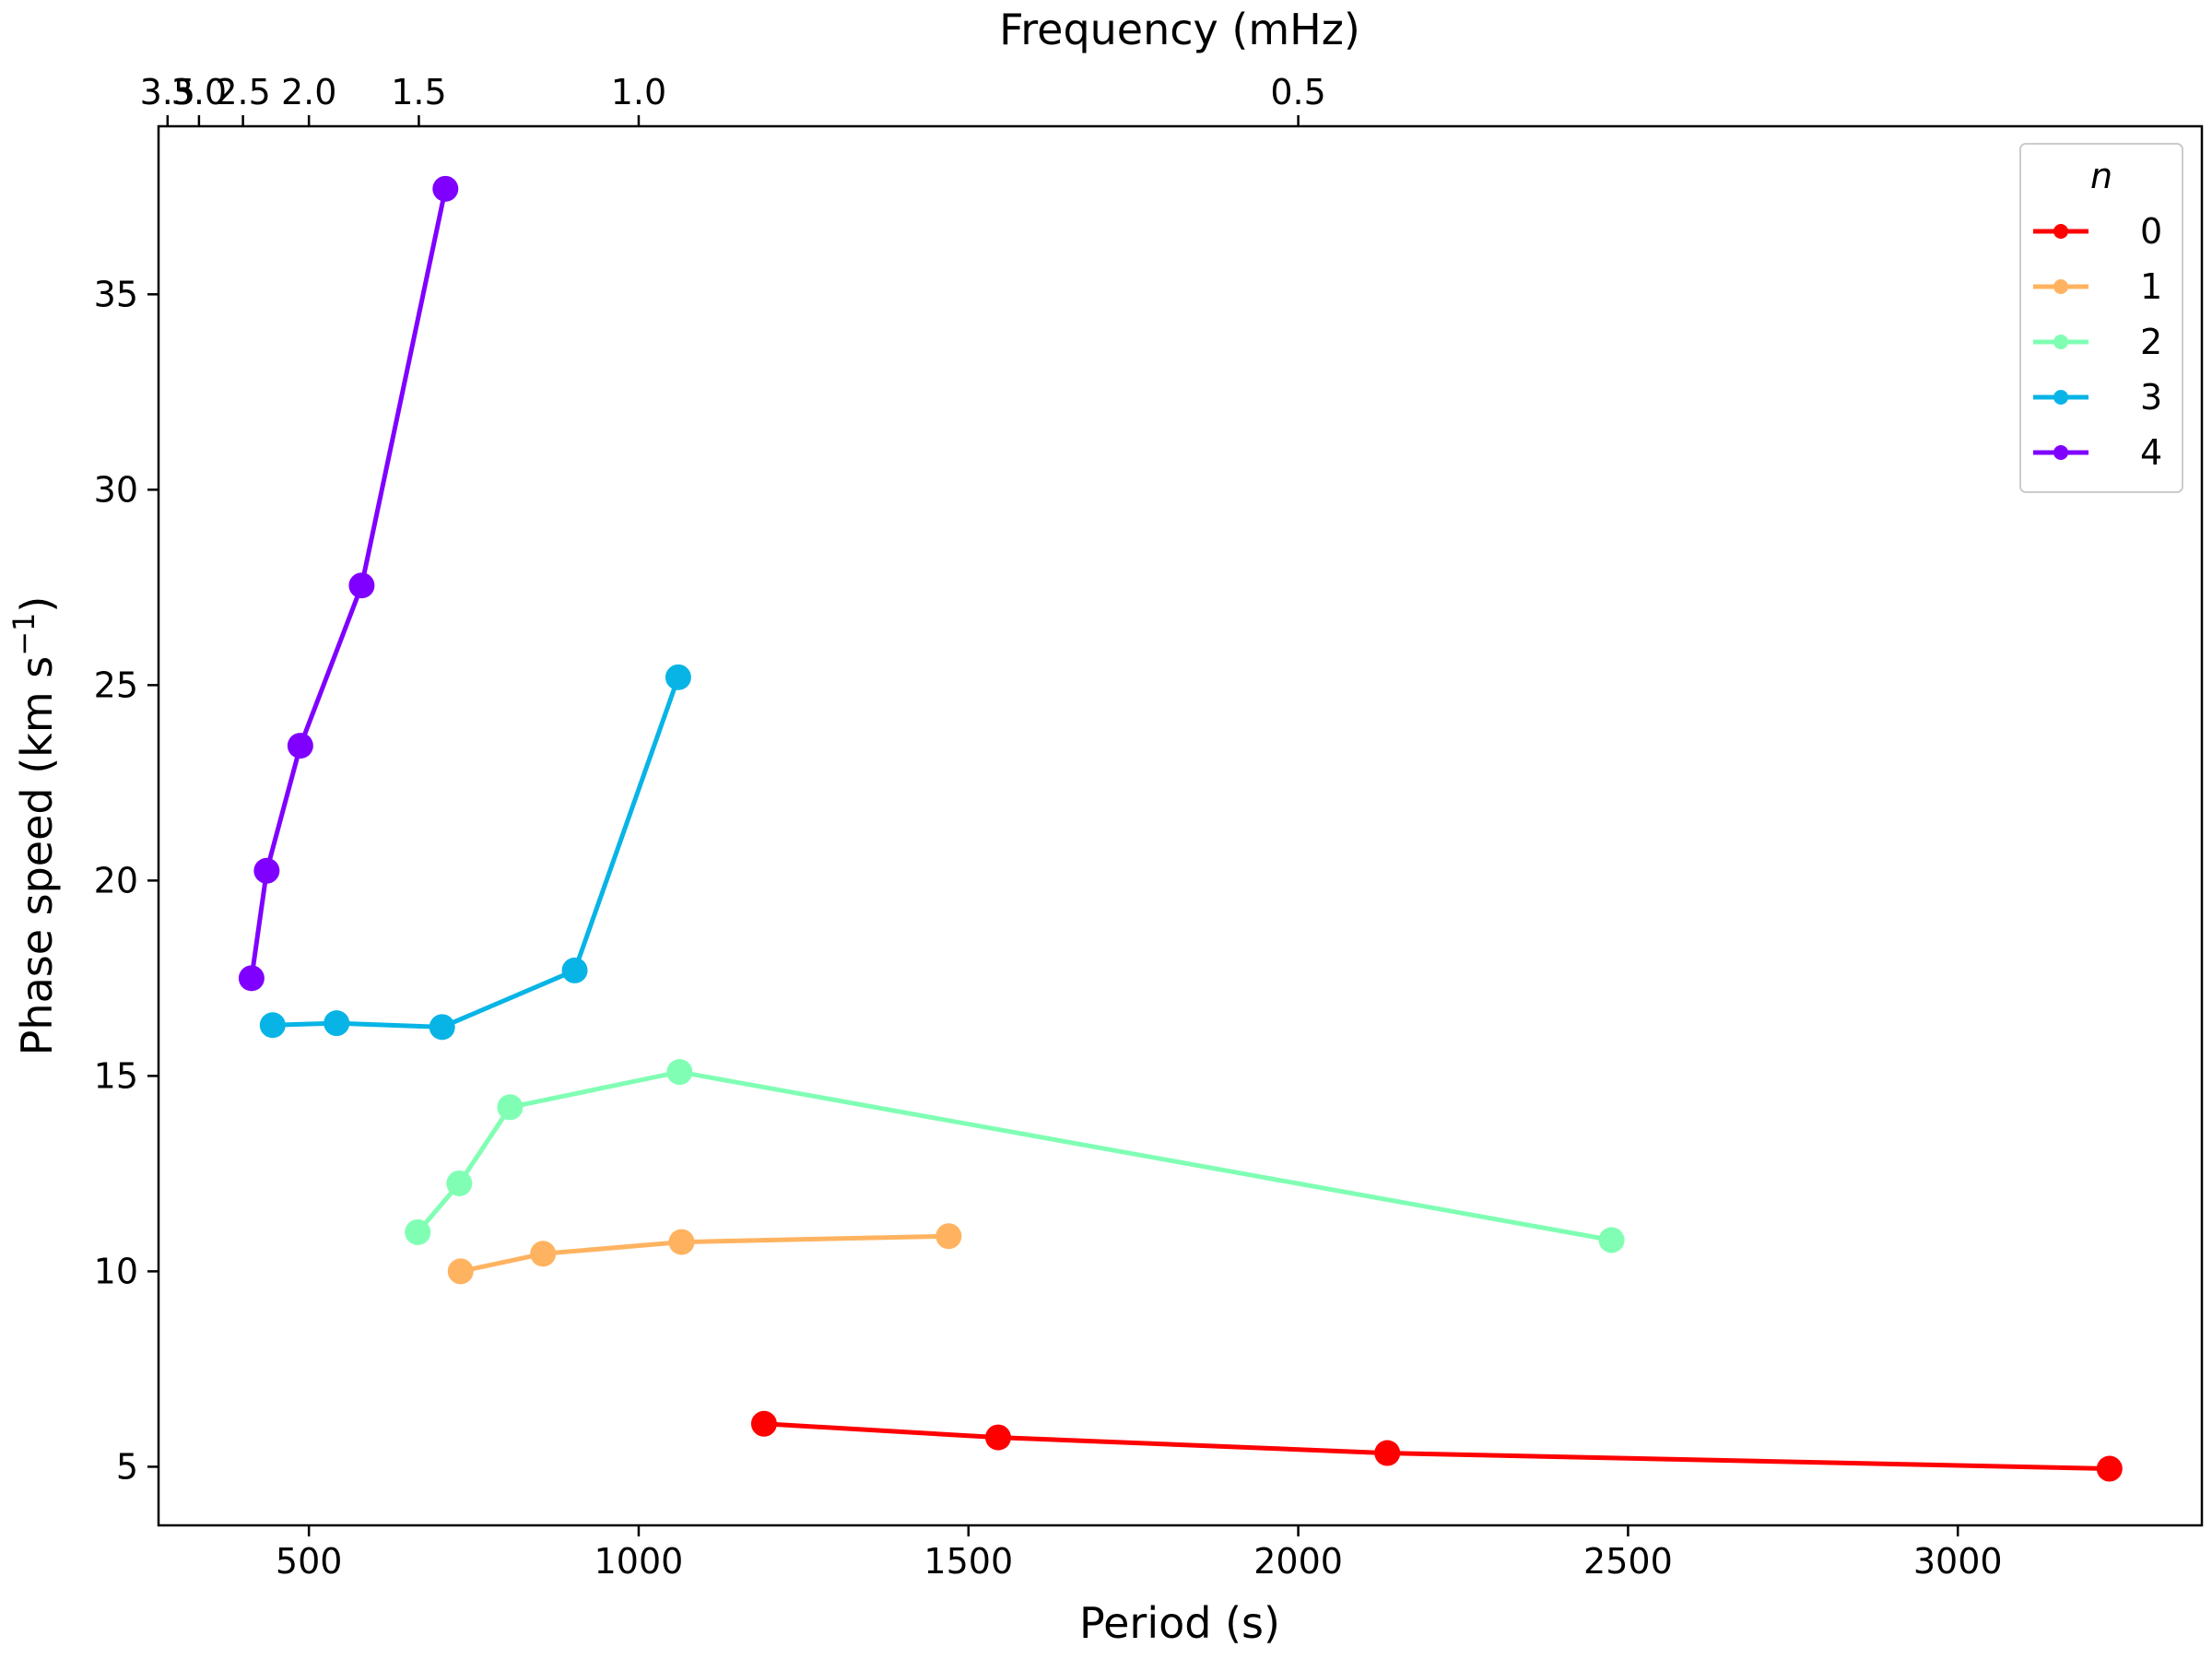 The image size is (2212, 1659). I want to click on top-tick-label: 3.5, so click(167, 92).